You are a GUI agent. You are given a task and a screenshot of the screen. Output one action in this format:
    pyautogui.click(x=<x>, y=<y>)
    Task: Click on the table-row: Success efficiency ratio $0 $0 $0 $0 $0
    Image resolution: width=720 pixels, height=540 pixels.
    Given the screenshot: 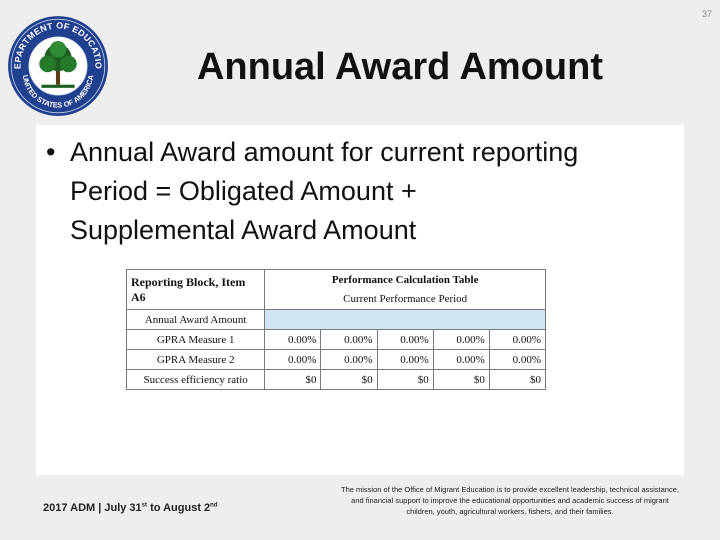 What is the action you would take?
    pyautogui.click(x=336, y=379)
    